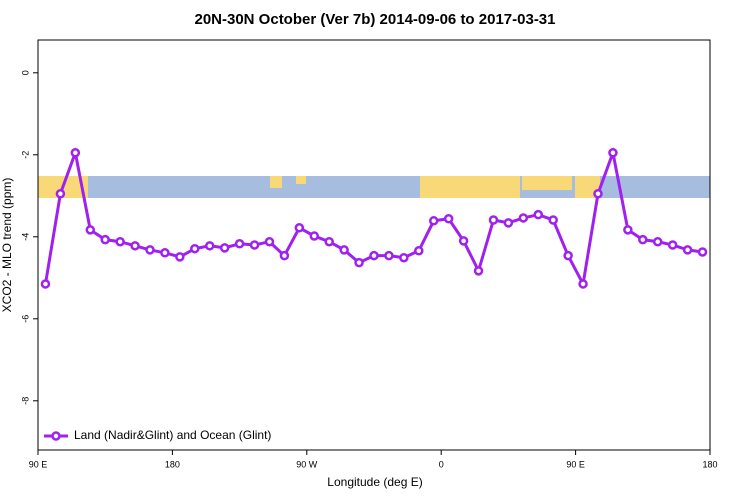 This screenshot has width=750, height=500. I want to click on map-strip, so click(374, 187).